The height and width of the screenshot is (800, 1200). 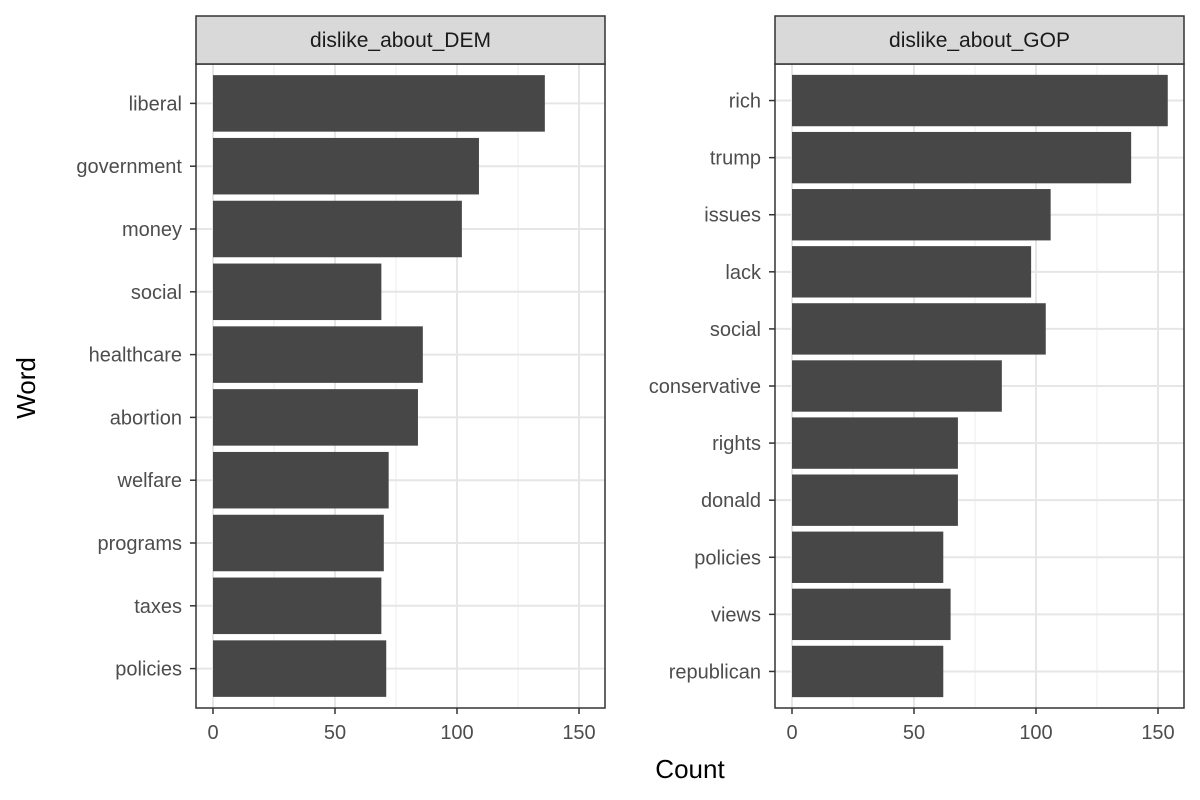 I want to click on bar-money, so click(x=337, y=229).